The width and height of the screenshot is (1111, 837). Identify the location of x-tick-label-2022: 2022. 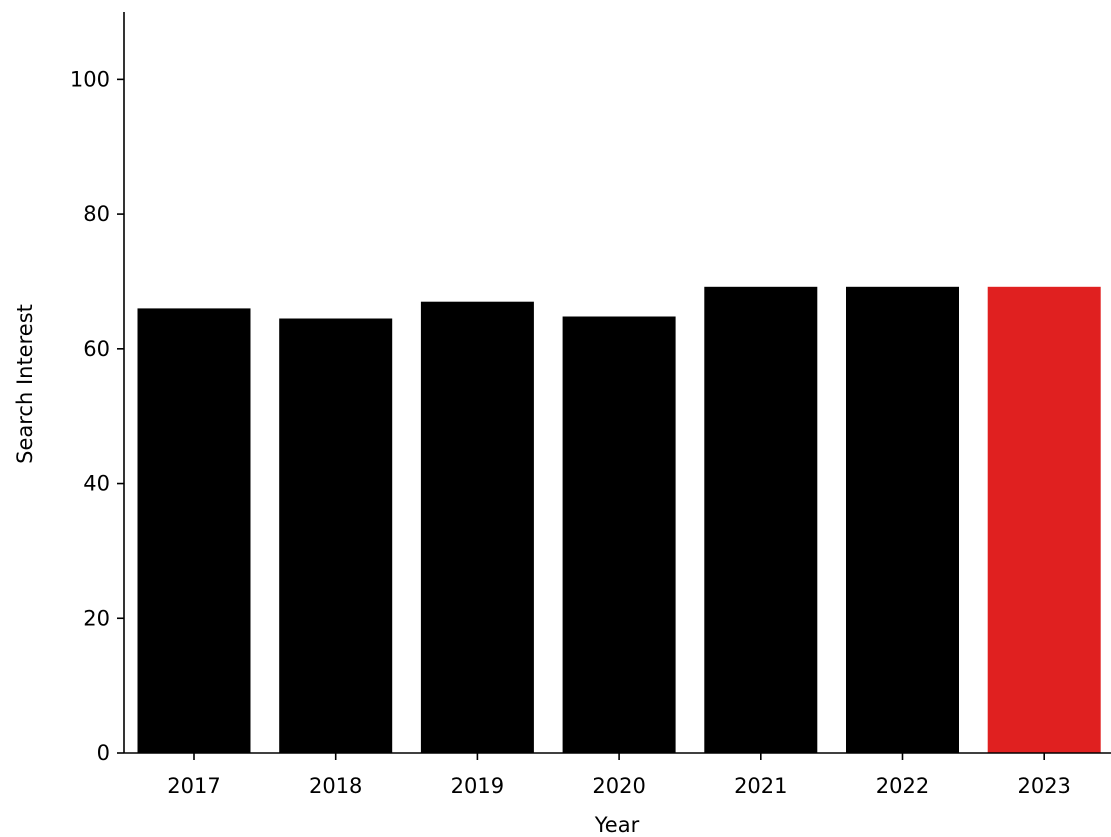
(902, 786).